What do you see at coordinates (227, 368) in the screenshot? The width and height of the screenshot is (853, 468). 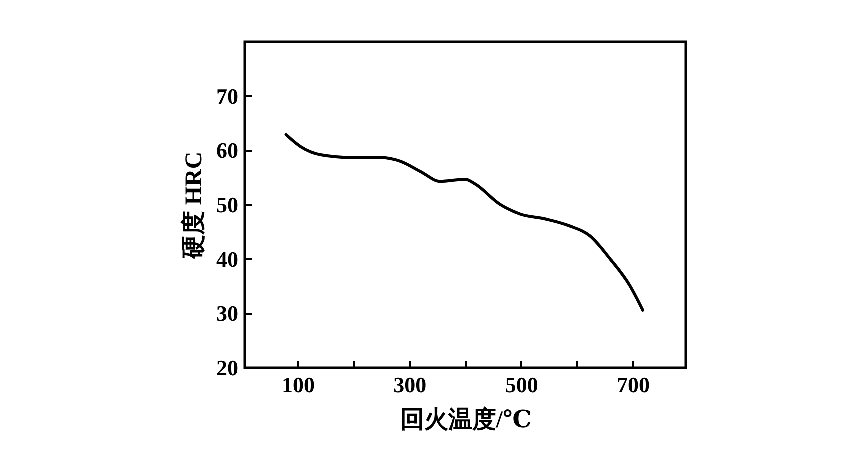 I see `y-tick-label: 20` at bounding box center [227, 368].